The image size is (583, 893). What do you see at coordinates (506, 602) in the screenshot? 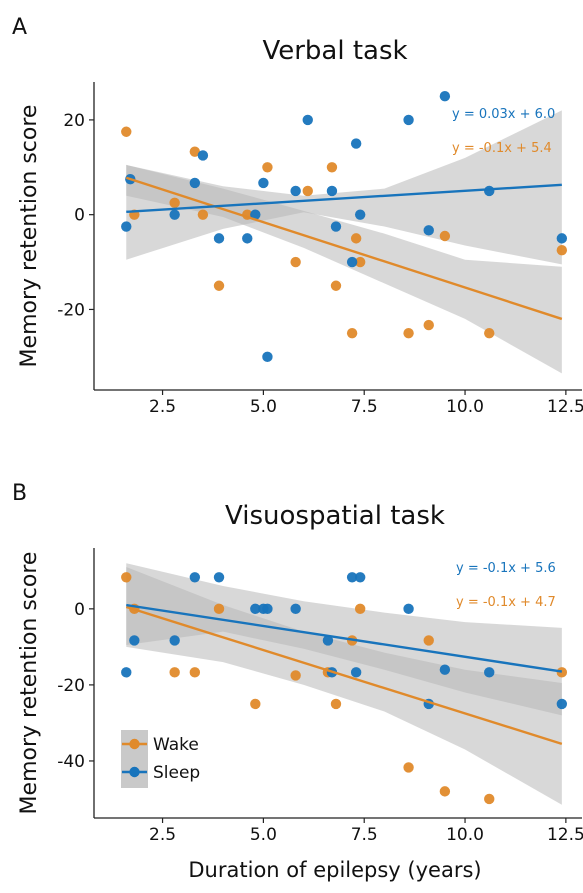
I see `panel-b-wake-equation: y = -0.1x + 4.7` at bounding box center [506, 602].